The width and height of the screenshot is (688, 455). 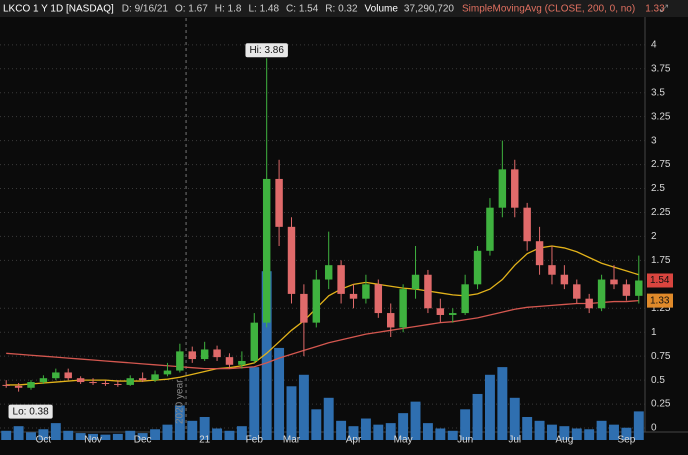 I want to click on price-tag-label: 1.54, so click(x=660, y=280).